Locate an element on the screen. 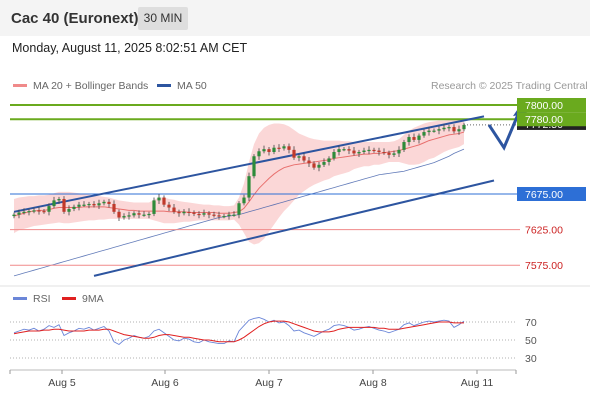 Image resolution: width=590 pixels, height=400 pixels. rsi-tick-label: 70 is located at coordinates (531, 323).